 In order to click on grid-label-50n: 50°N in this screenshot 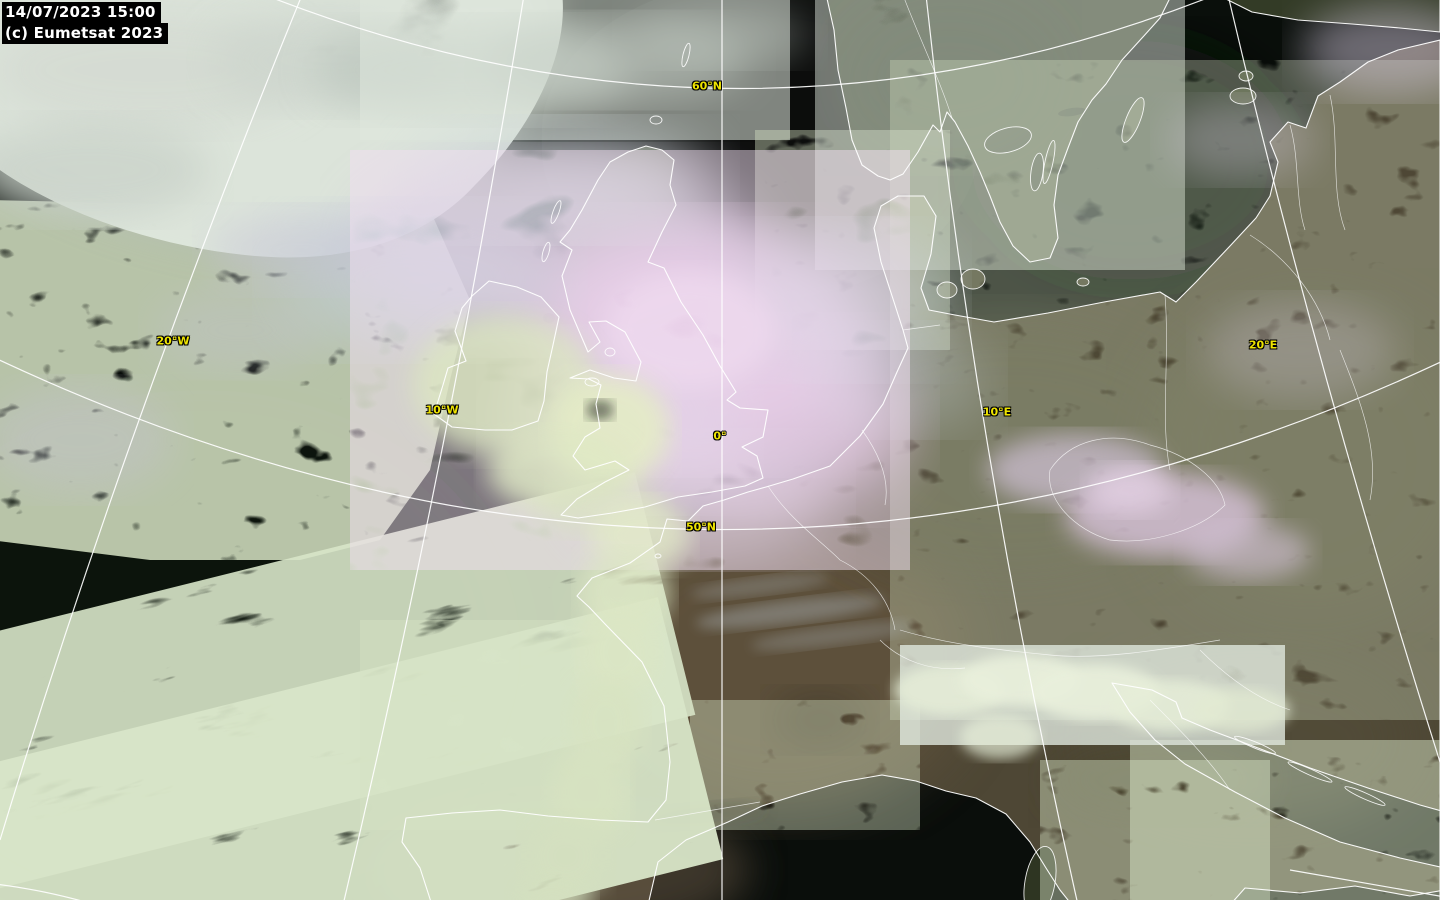, I will do `click(701, 527)`.